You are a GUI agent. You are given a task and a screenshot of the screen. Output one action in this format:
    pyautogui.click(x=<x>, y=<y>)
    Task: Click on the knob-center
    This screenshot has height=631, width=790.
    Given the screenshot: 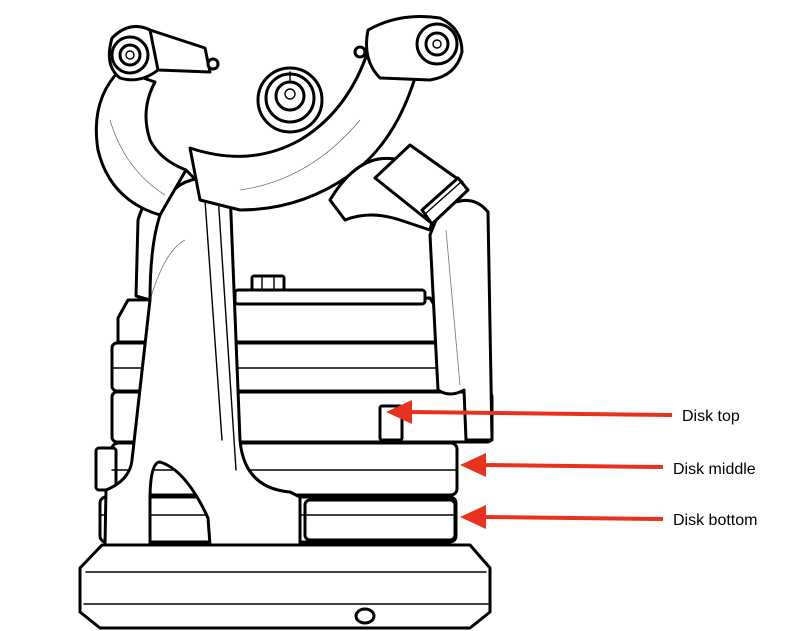 What is the action you would take?
    pyautogui.click(x=290, y=100)
    